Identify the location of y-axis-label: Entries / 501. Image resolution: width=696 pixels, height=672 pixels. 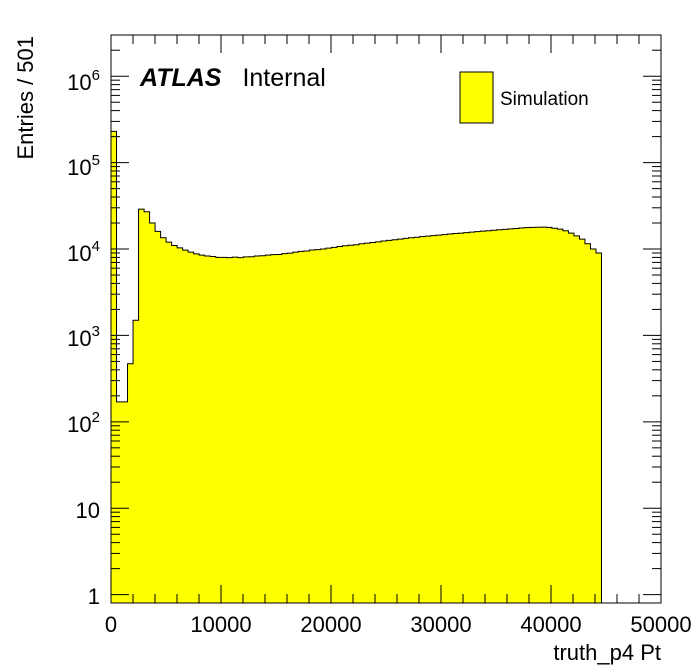
(25, 98).